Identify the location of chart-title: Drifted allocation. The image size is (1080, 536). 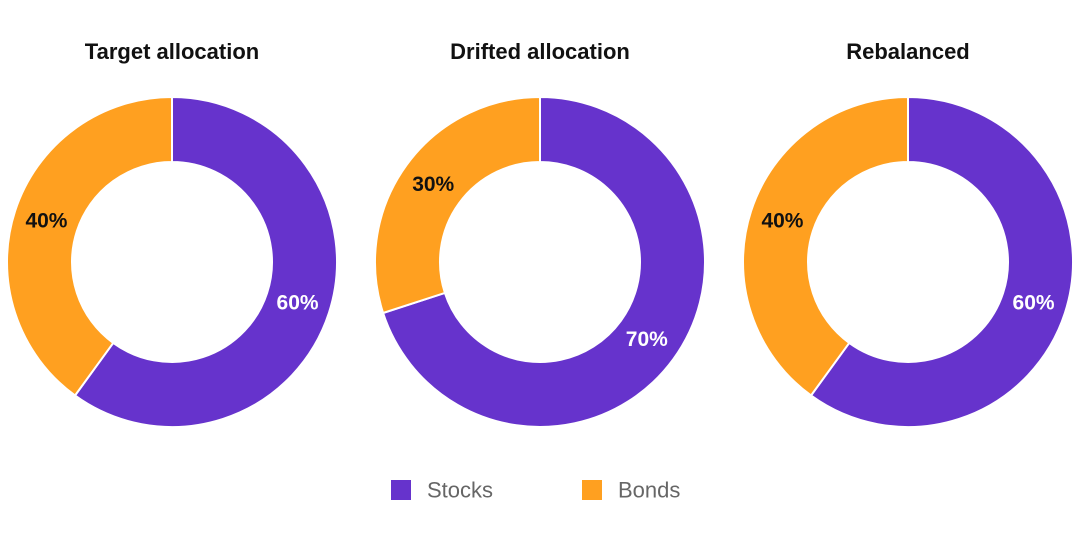
(540, 51).